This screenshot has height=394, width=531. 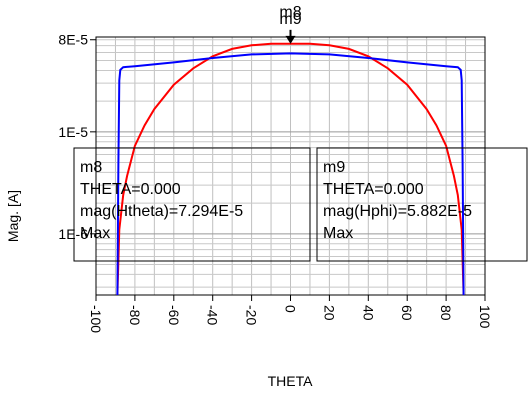 I want to click on x-tick-label: -20, so click(x=252, y=315).